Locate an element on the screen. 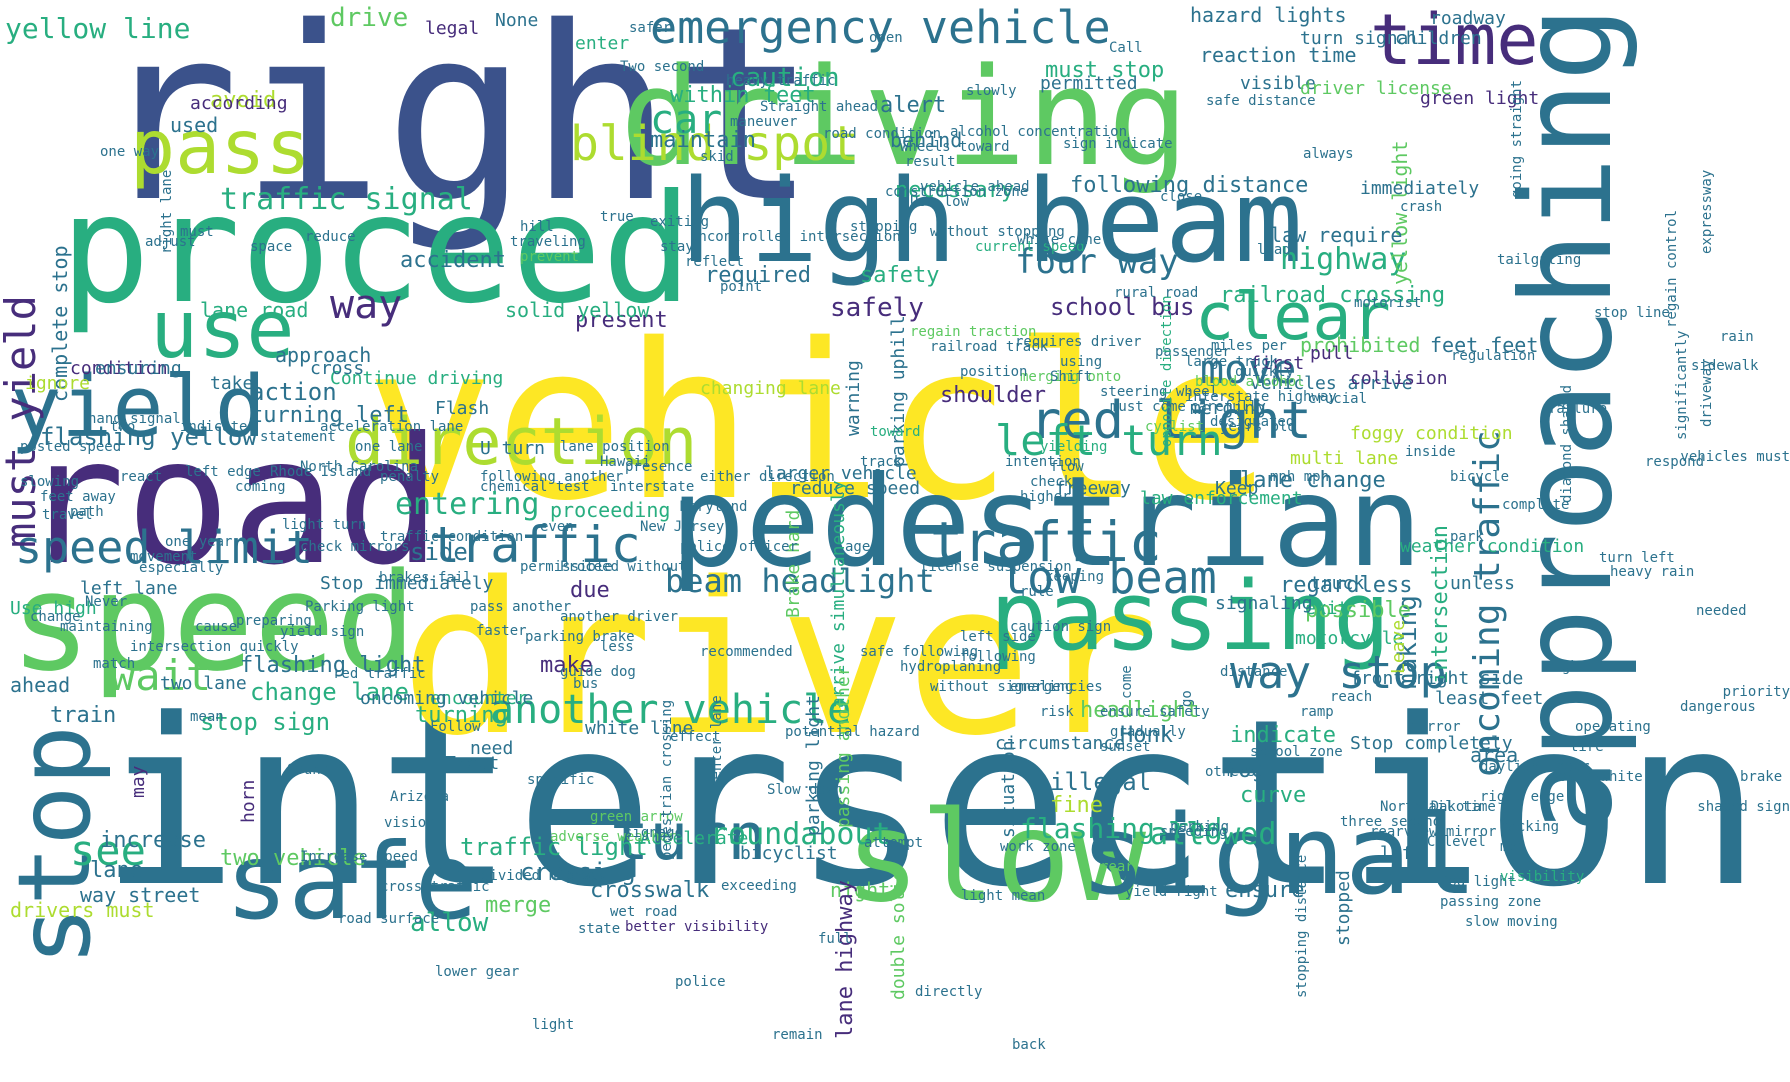 The height and width of the screenshot is (1082, 1790). word-fog-light: fog light is located at coordinates (1478, 882).